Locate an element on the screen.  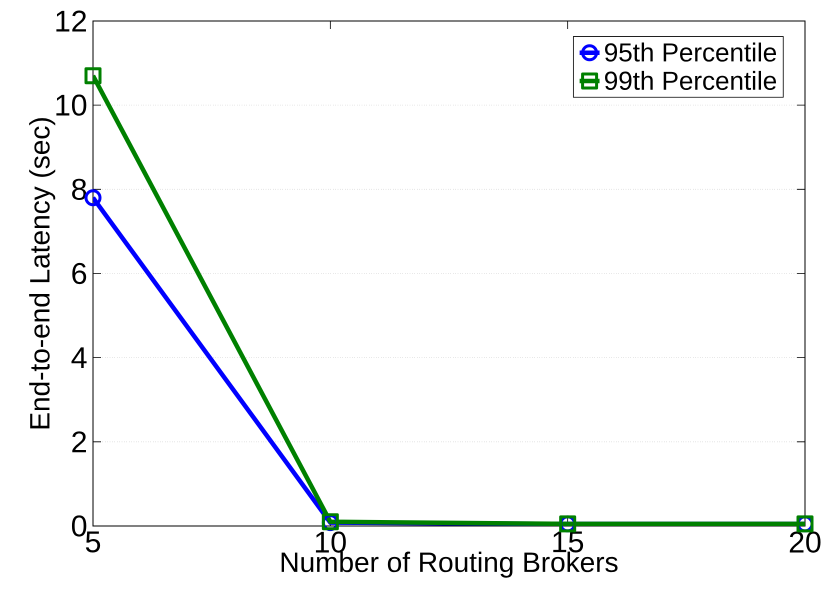
y-tick-label: 6 is located at coordinates (79, 273).